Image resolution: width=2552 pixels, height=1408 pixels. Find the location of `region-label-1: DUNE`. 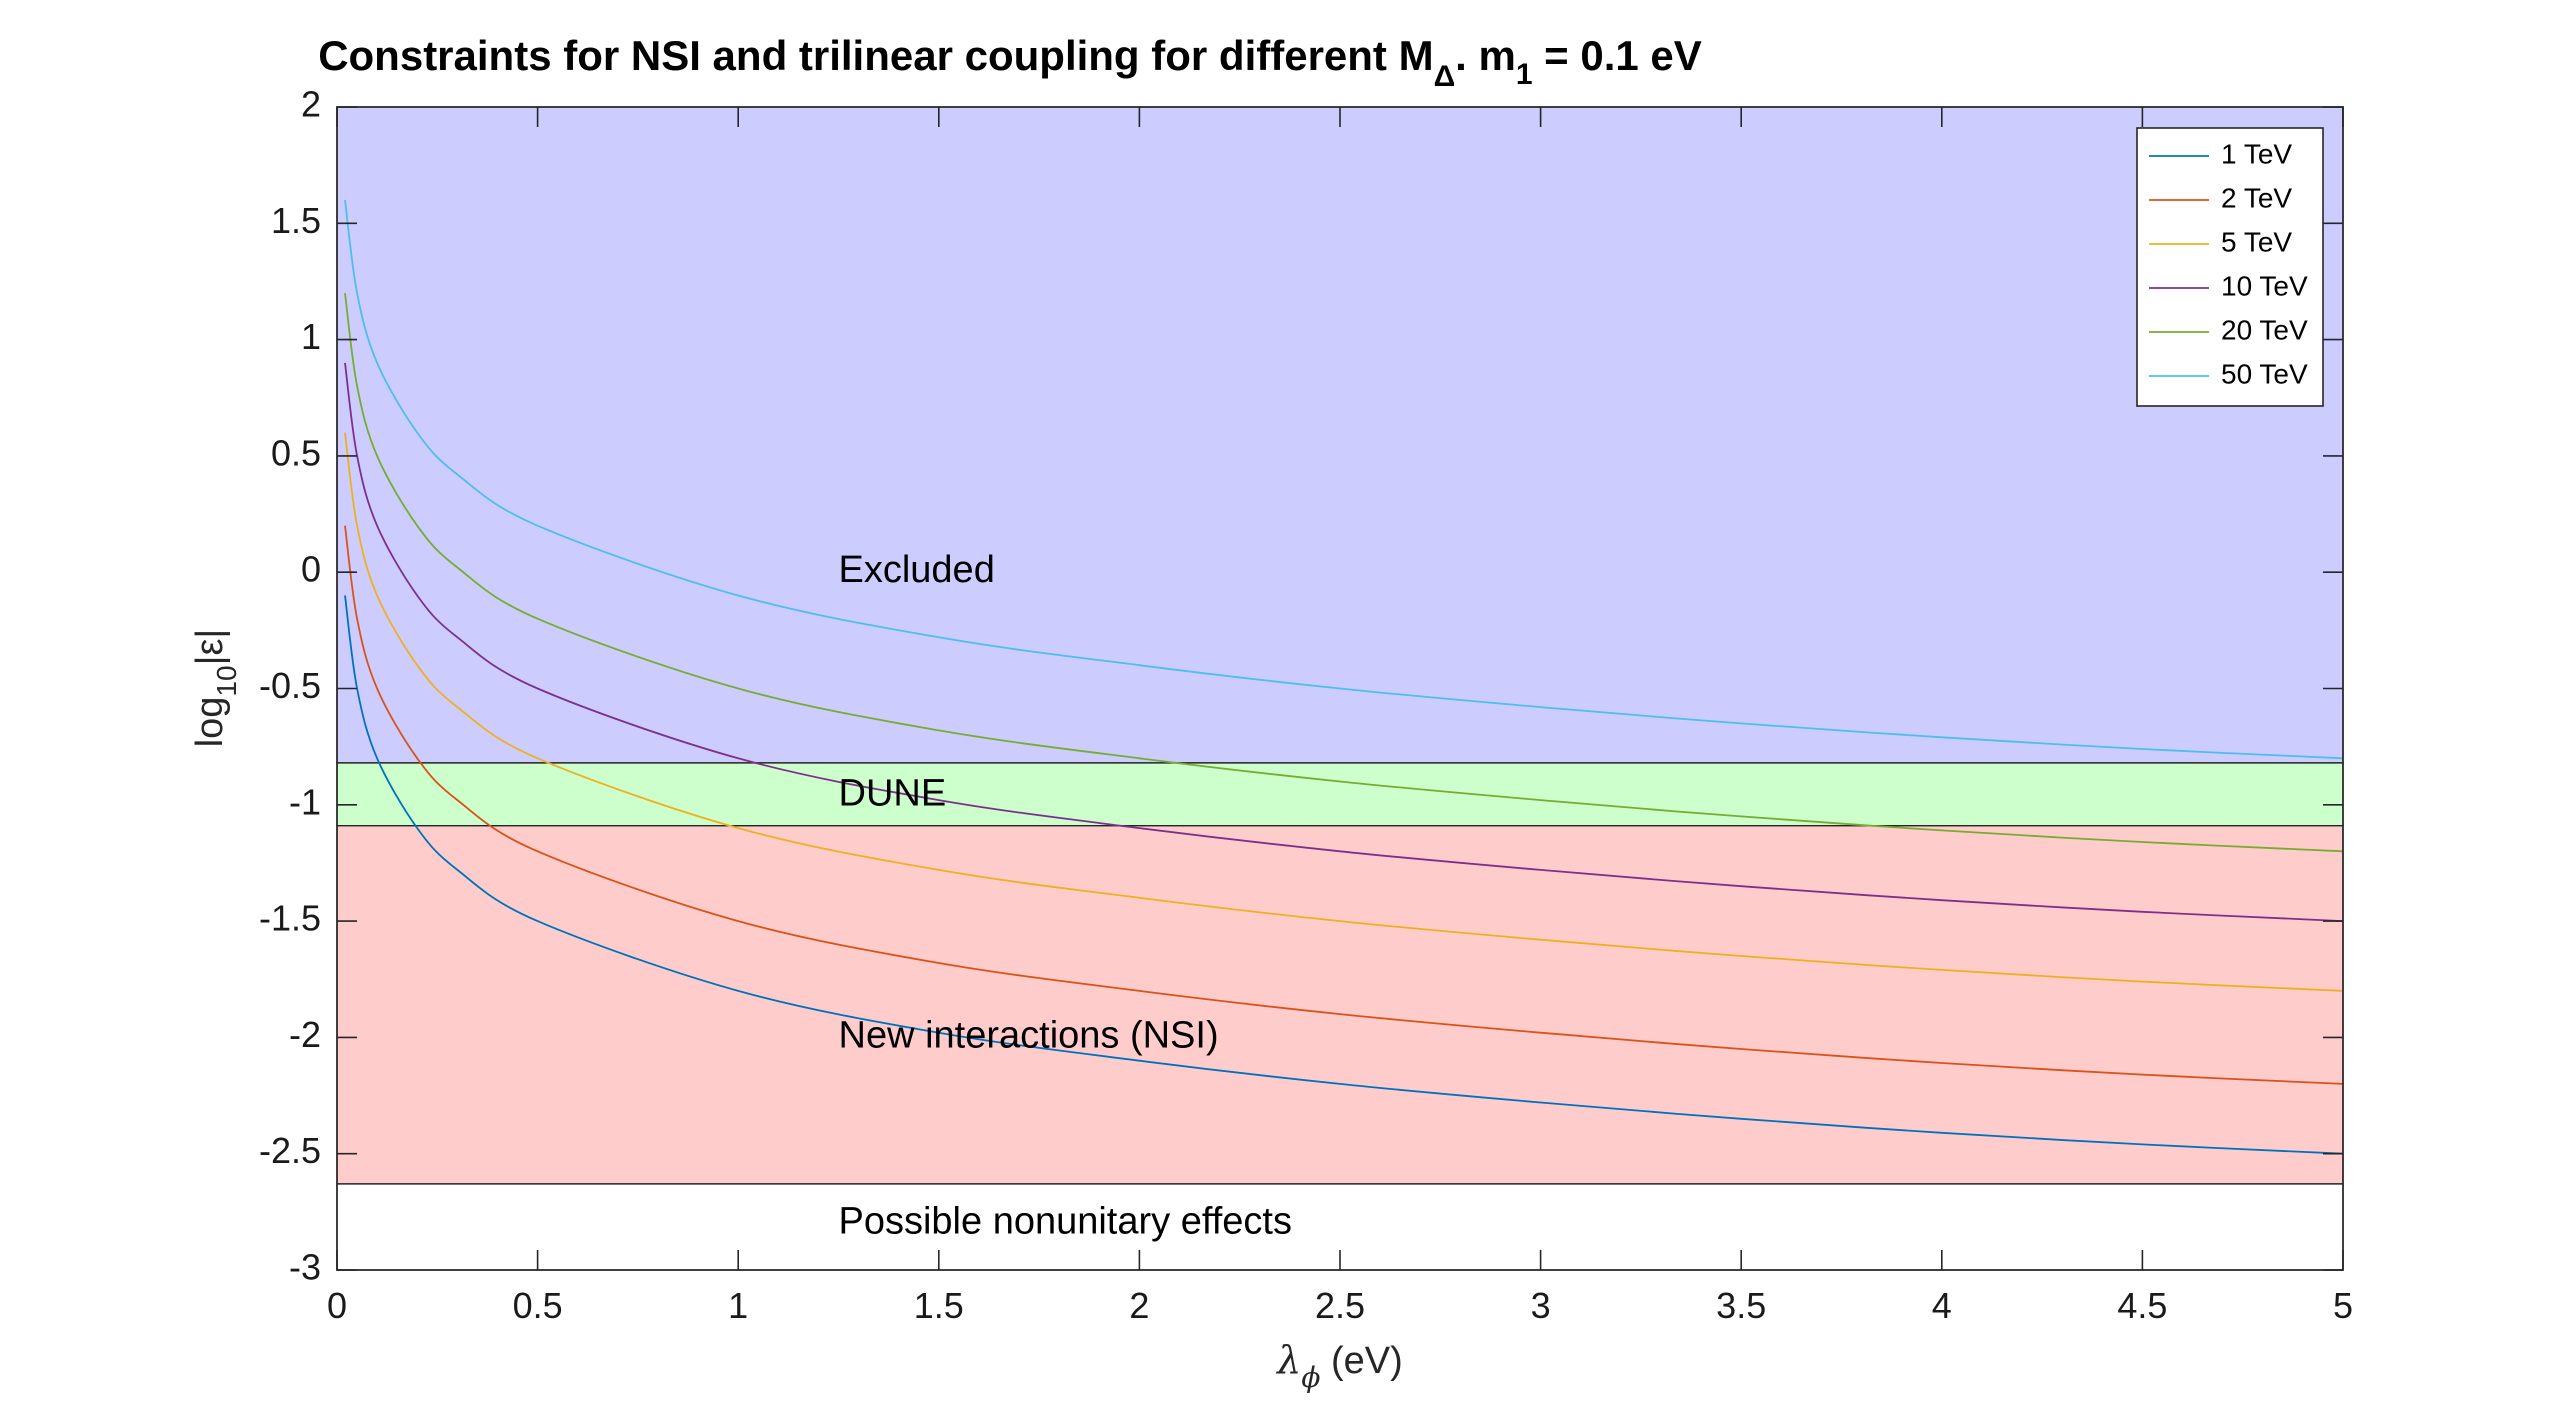

region-label-1: DUNE is located at coordinates (893, 794).